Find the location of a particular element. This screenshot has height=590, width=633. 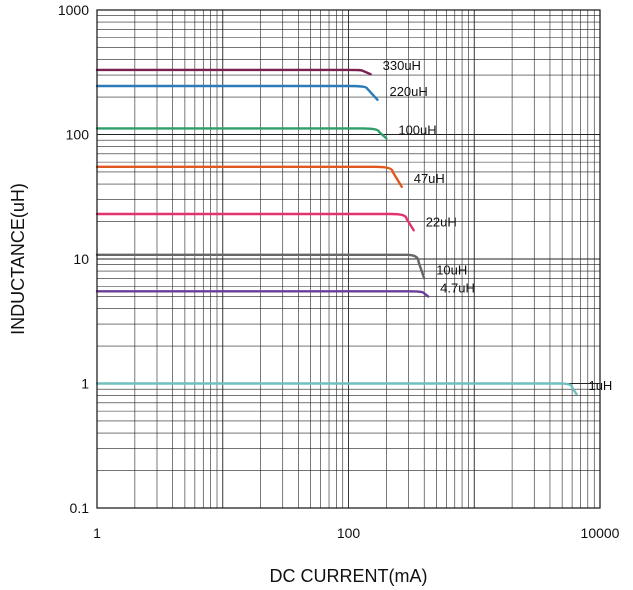

series-label-100uH: 100uH is located at coordinates (417, 129).